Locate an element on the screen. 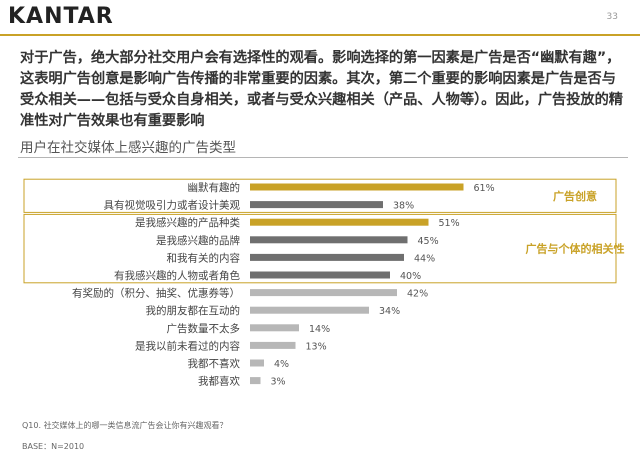 The height and width of the screenshot is (467, 640). kantar-logo: KANTAR is located at coordinates (61, 16).